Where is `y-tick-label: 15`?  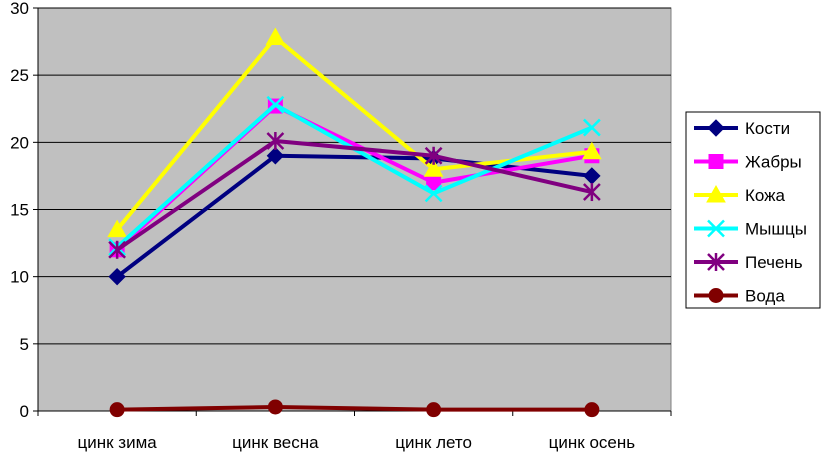
y-tick-label: 15 is located at coordinates (19, 210).